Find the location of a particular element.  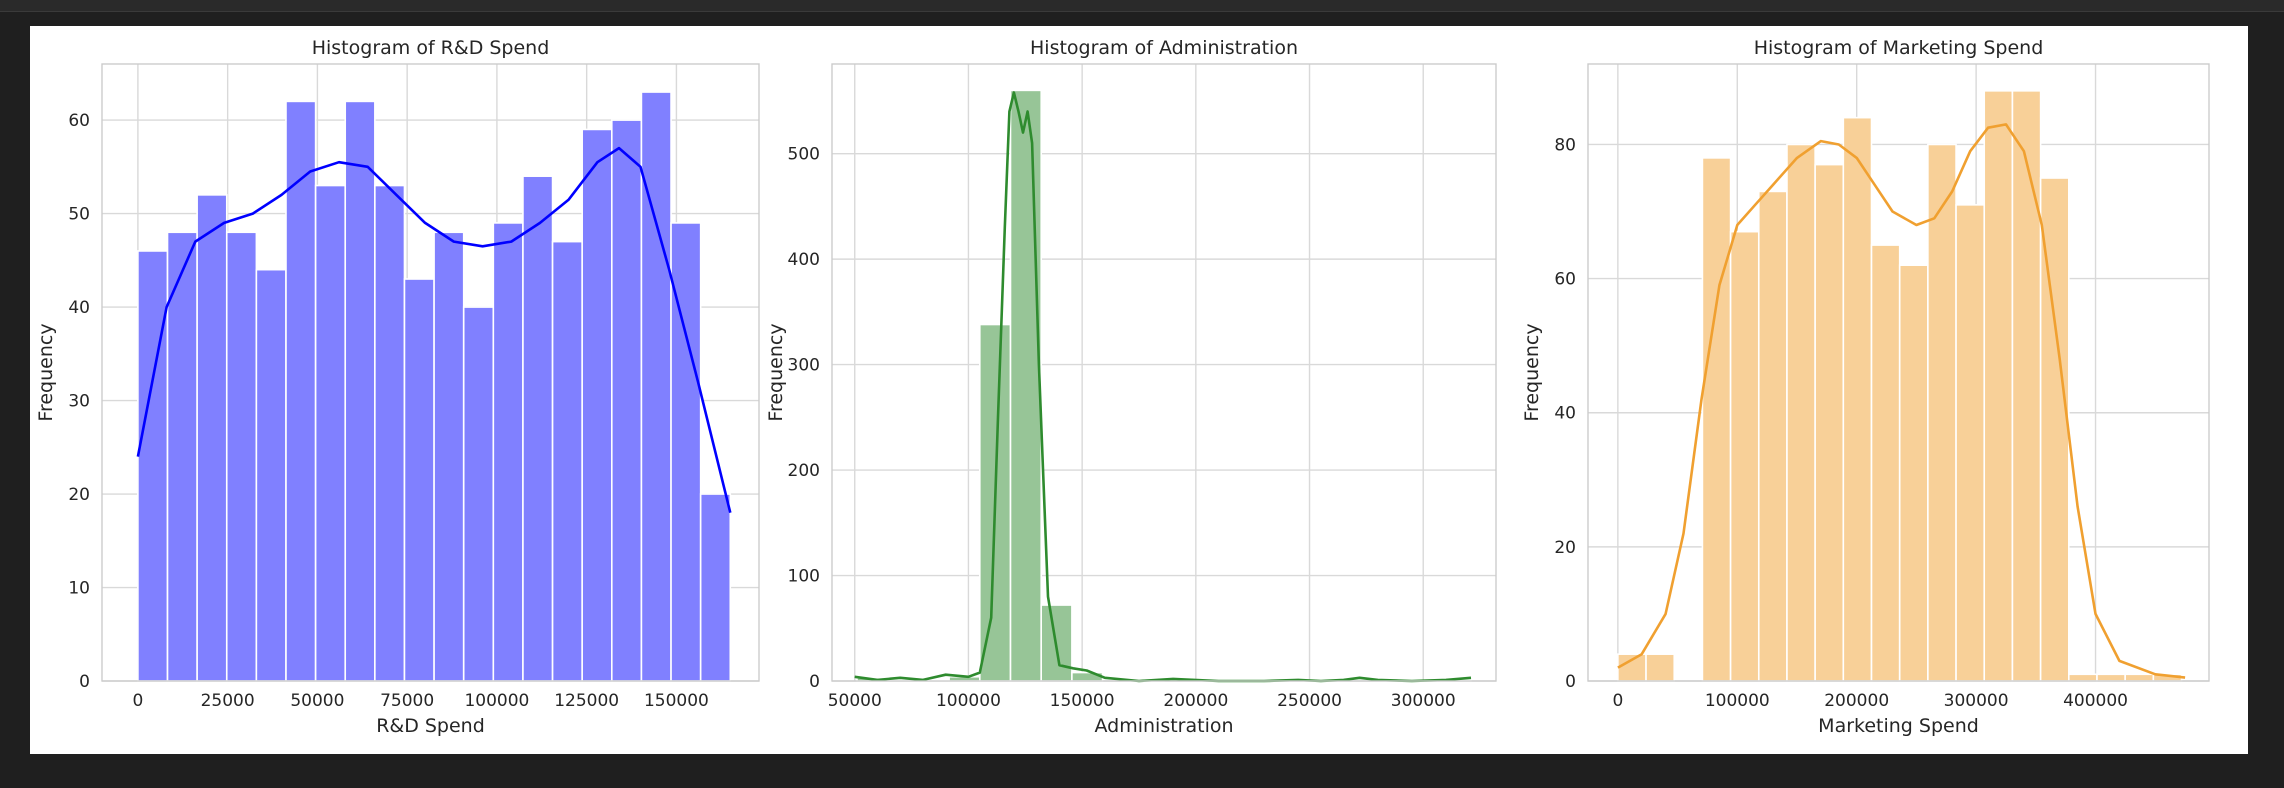

chart-title: Histogram of Administration is located at coordinates (1164, 48).